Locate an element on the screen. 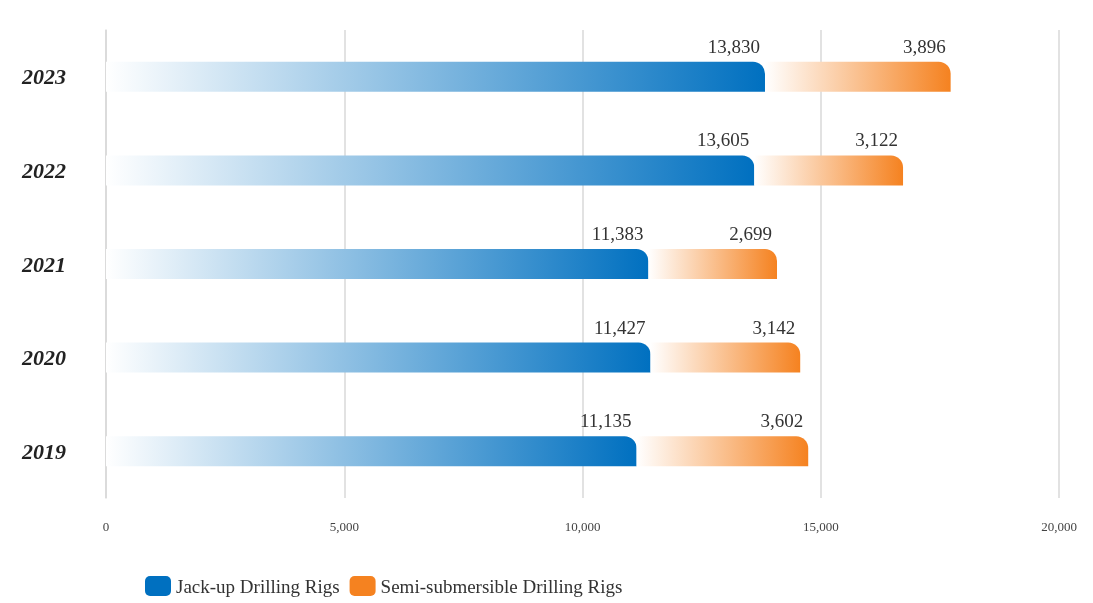  y-tick-label: 2022 is located at coordinates (43, 170).